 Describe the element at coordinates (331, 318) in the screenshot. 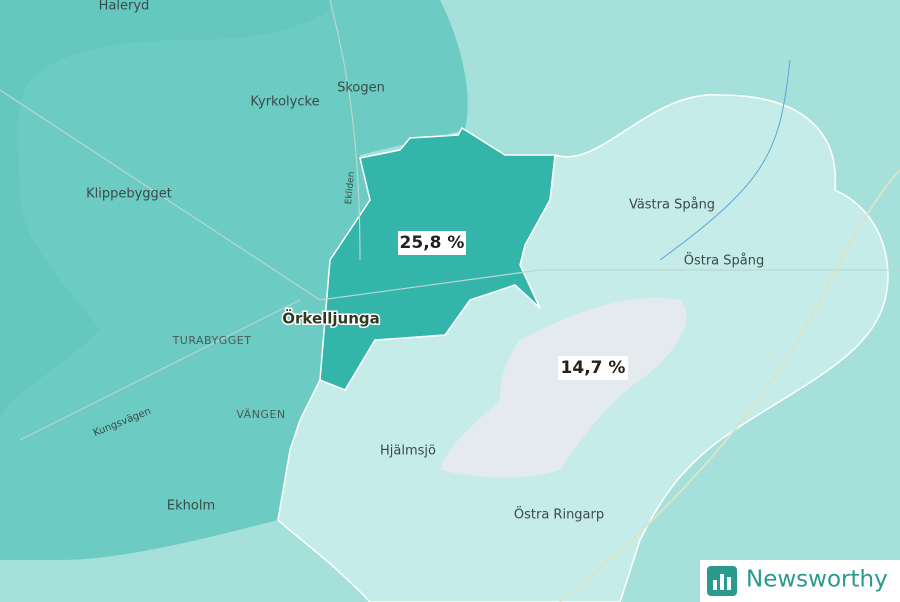

I see `place-label: Örkelljunga` at that location.